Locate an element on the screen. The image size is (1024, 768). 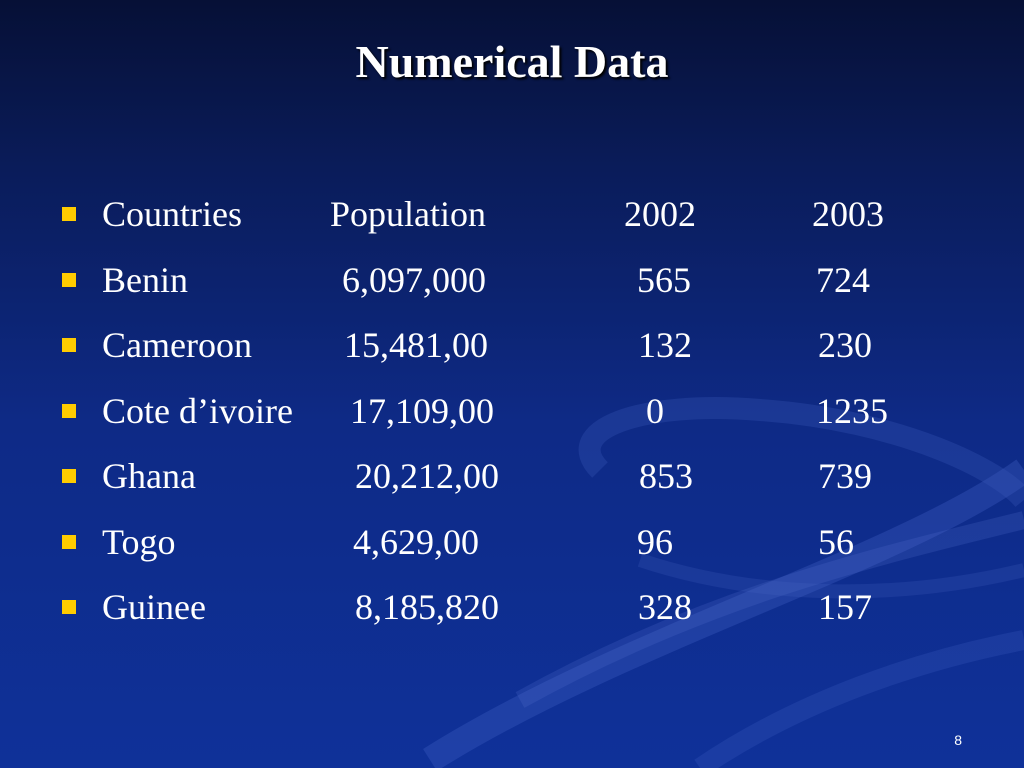
year-2002-cell: 853 is located at coordinates (666, 476).